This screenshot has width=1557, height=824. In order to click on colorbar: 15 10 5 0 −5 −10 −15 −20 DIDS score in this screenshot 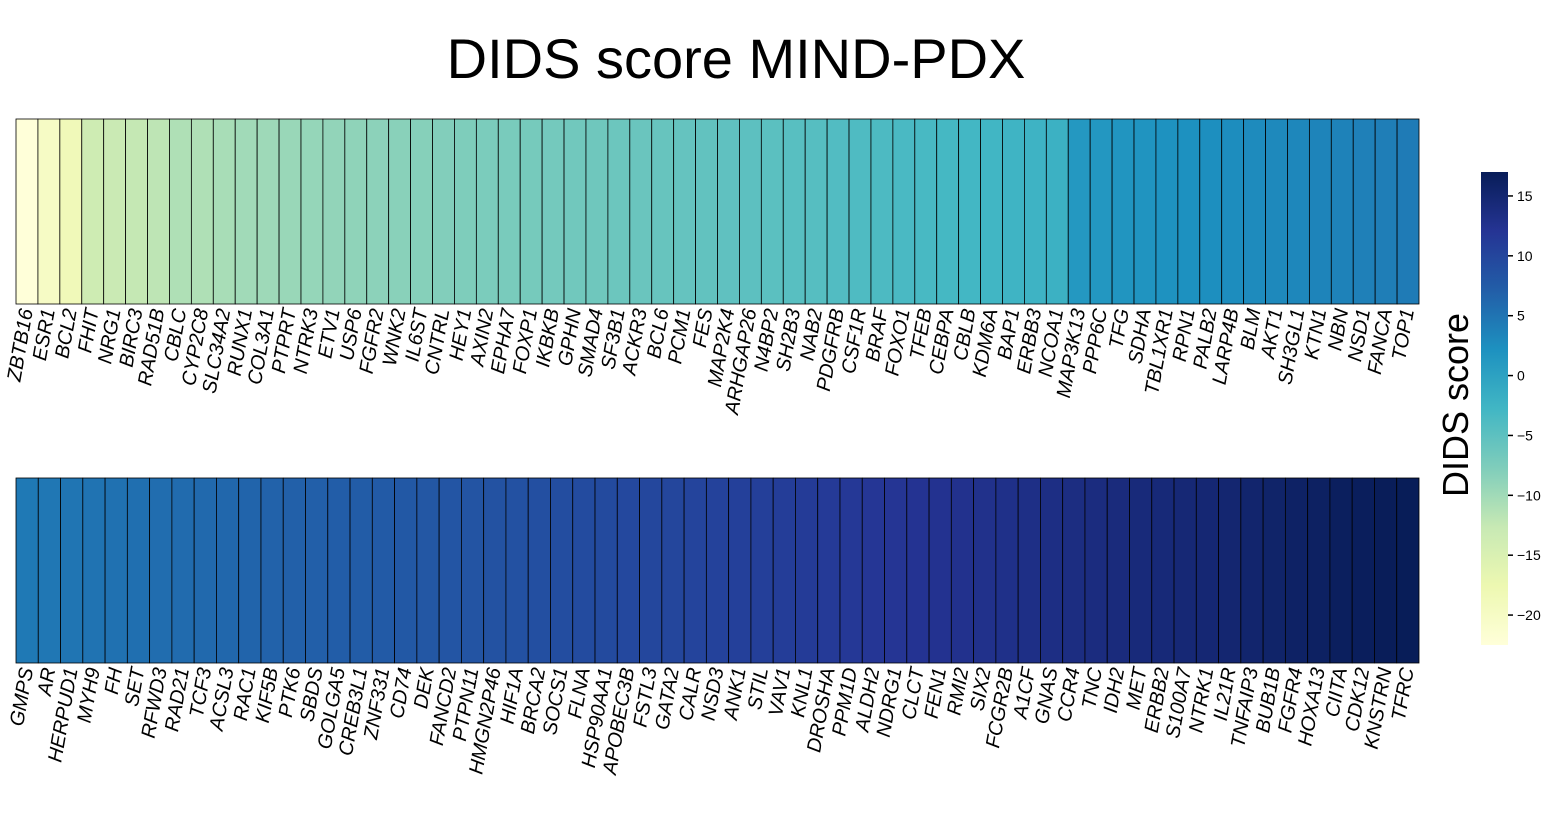, I will do `click(1488, 408)`.